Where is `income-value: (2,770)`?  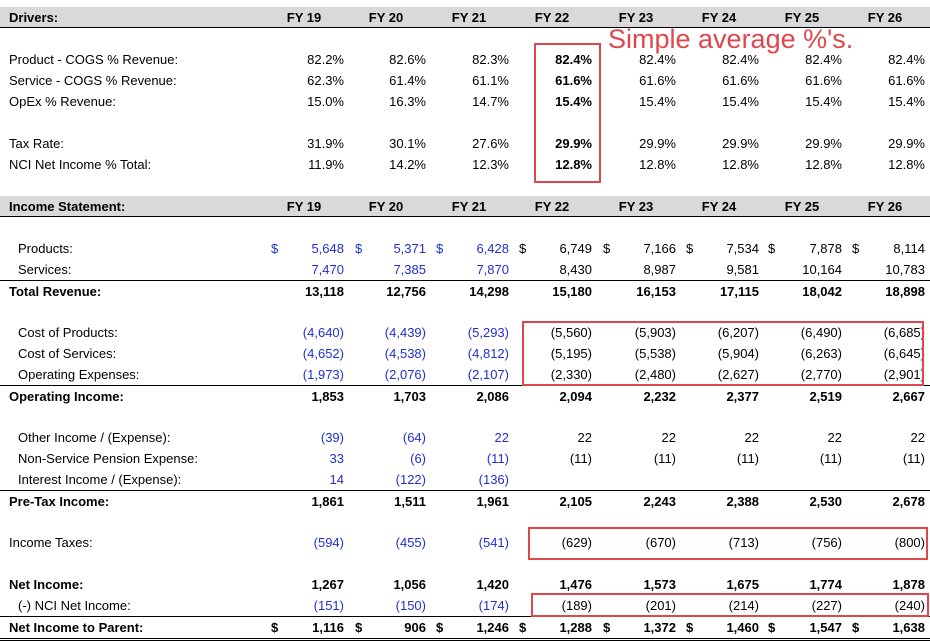 income-value: (2,770) is located at coordinates (821, 374).